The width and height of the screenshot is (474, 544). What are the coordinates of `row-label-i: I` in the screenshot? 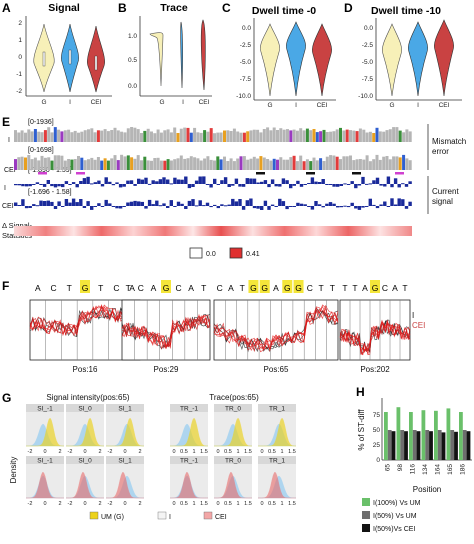 It's located at (9, 140).